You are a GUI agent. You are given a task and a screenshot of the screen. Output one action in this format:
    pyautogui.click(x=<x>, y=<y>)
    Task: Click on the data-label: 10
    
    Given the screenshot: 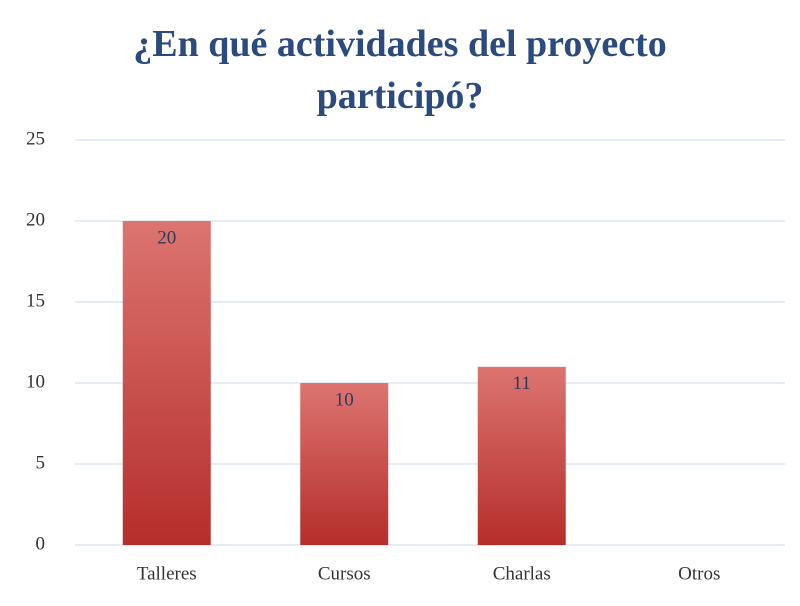 What is the action you would take?
    pyautogui.click(x=344, y=399)
    